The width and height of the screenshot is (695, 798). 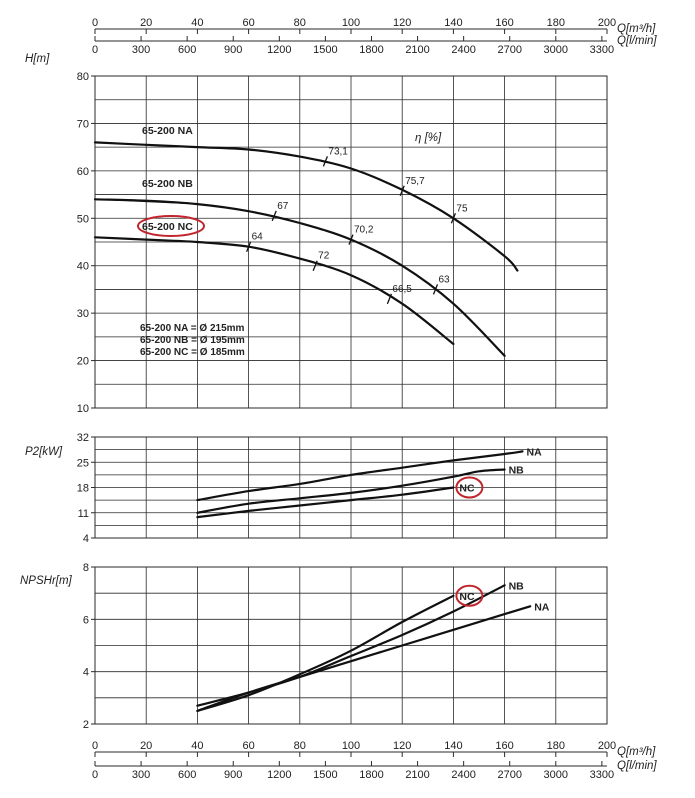 What do you see at coordinates (83, 172) in the screenshot?
I see `head-ytick-label: 60` at bounding box center [83, 172].